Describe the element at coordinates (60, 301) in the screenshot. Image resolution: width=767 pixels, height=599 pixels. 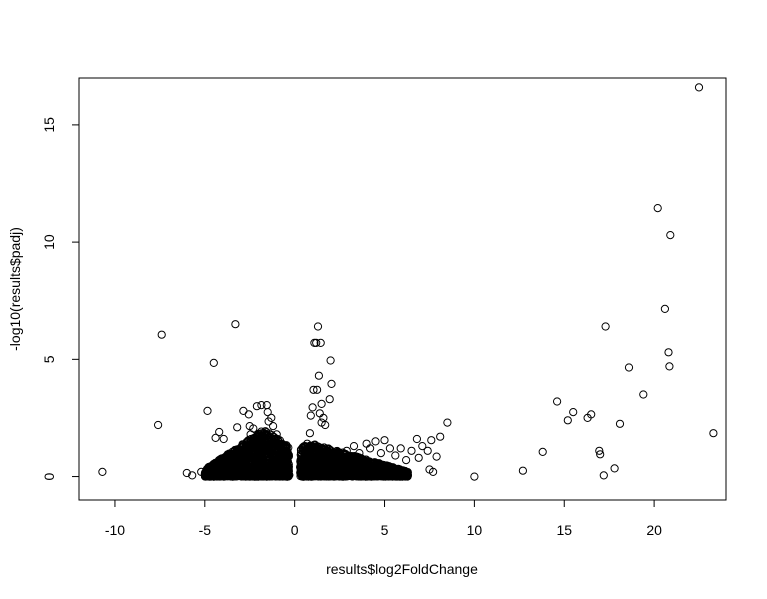
I see `y-axis: 0 5 10 15` at that location.